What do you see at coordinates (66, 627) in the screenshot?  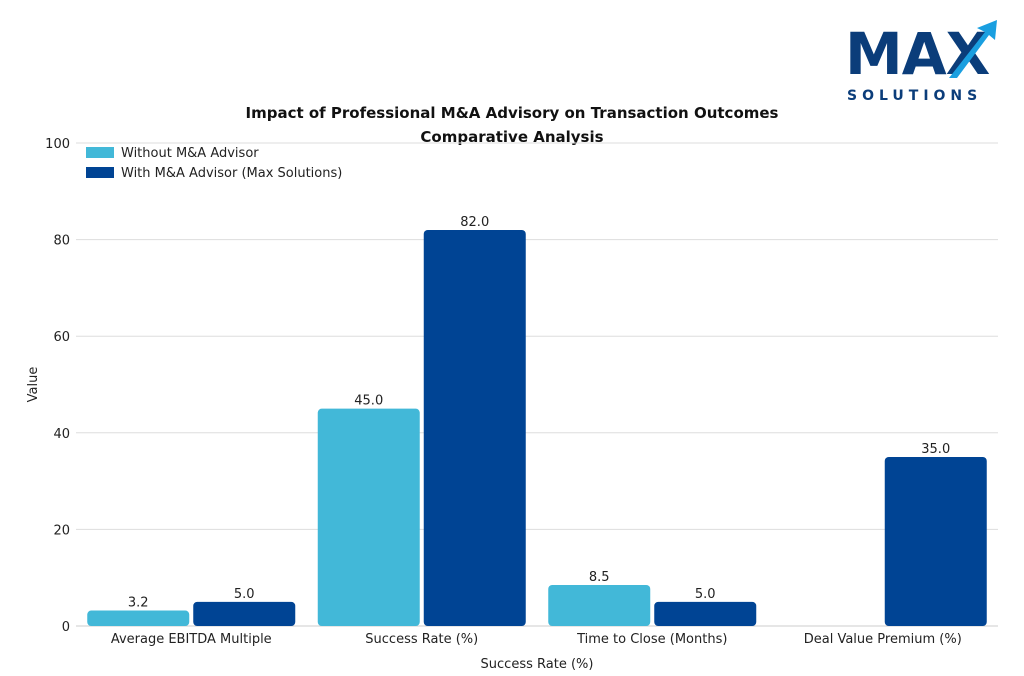 I see `y-tick-label: 0` at bounding box center [66, 627].